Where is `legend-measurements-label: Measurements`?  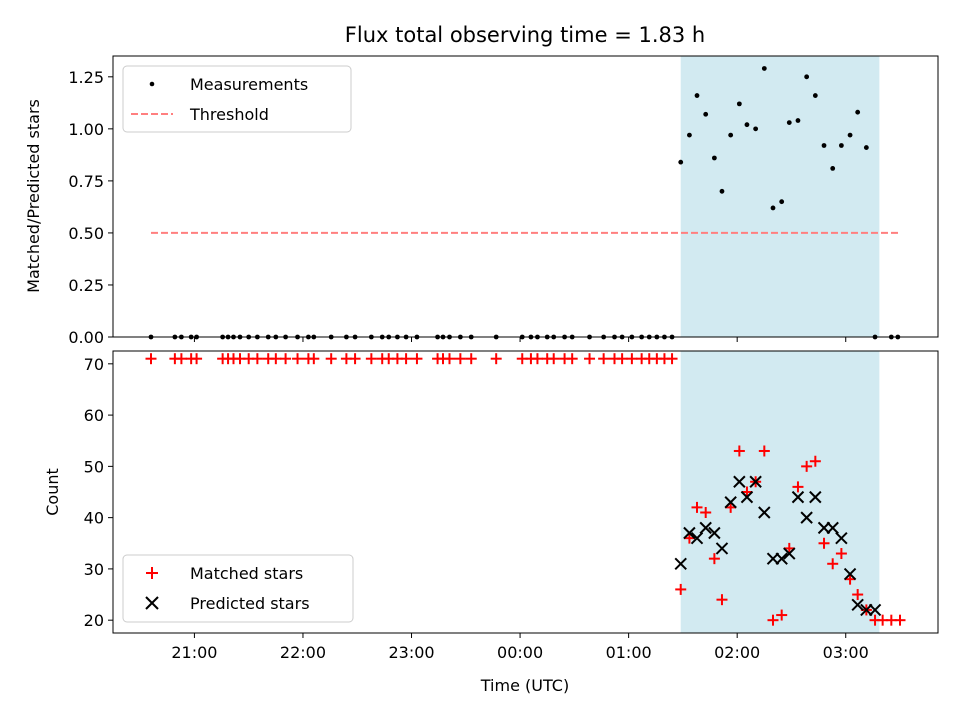 legend-measurements-label: Measurements is located at coordinates (249, 84).